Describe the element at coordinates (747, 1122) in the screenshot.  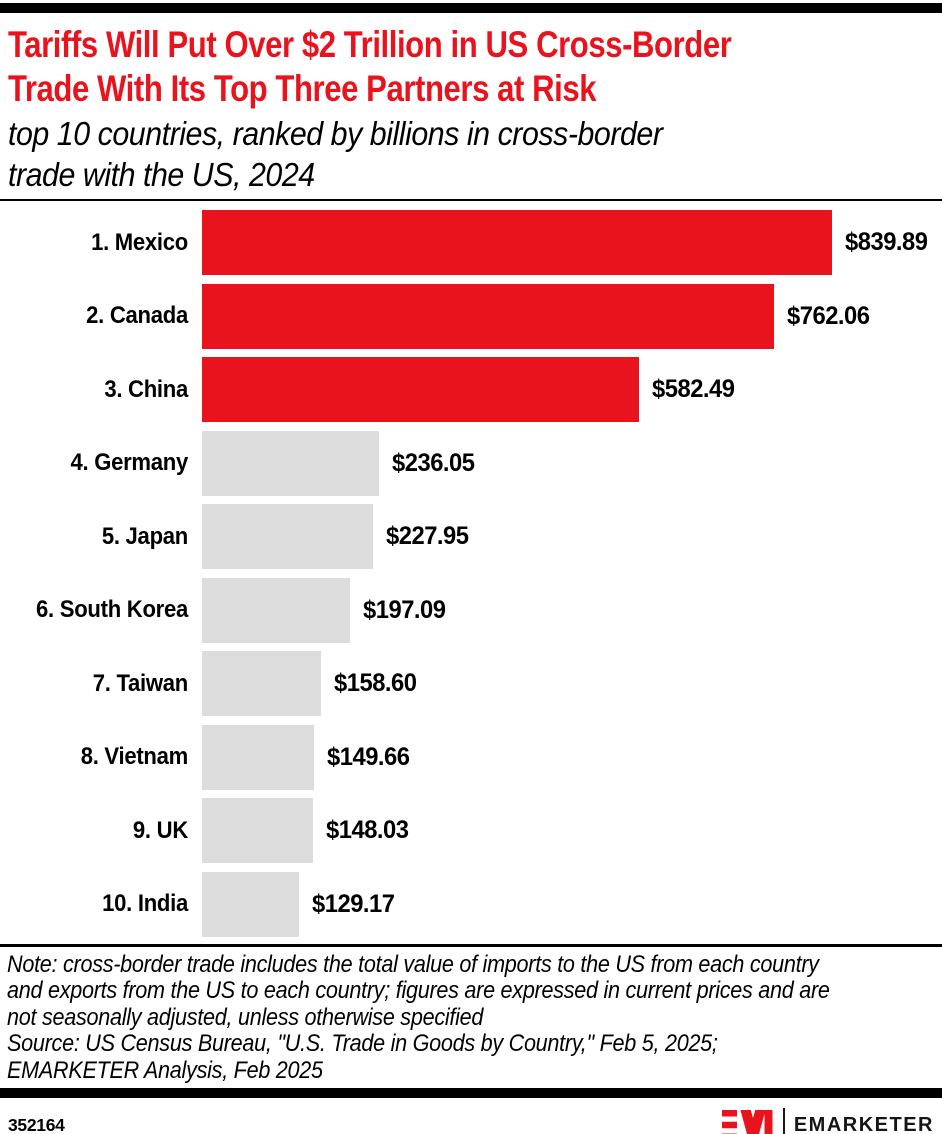
I see `em-monogram-icon` at that location.